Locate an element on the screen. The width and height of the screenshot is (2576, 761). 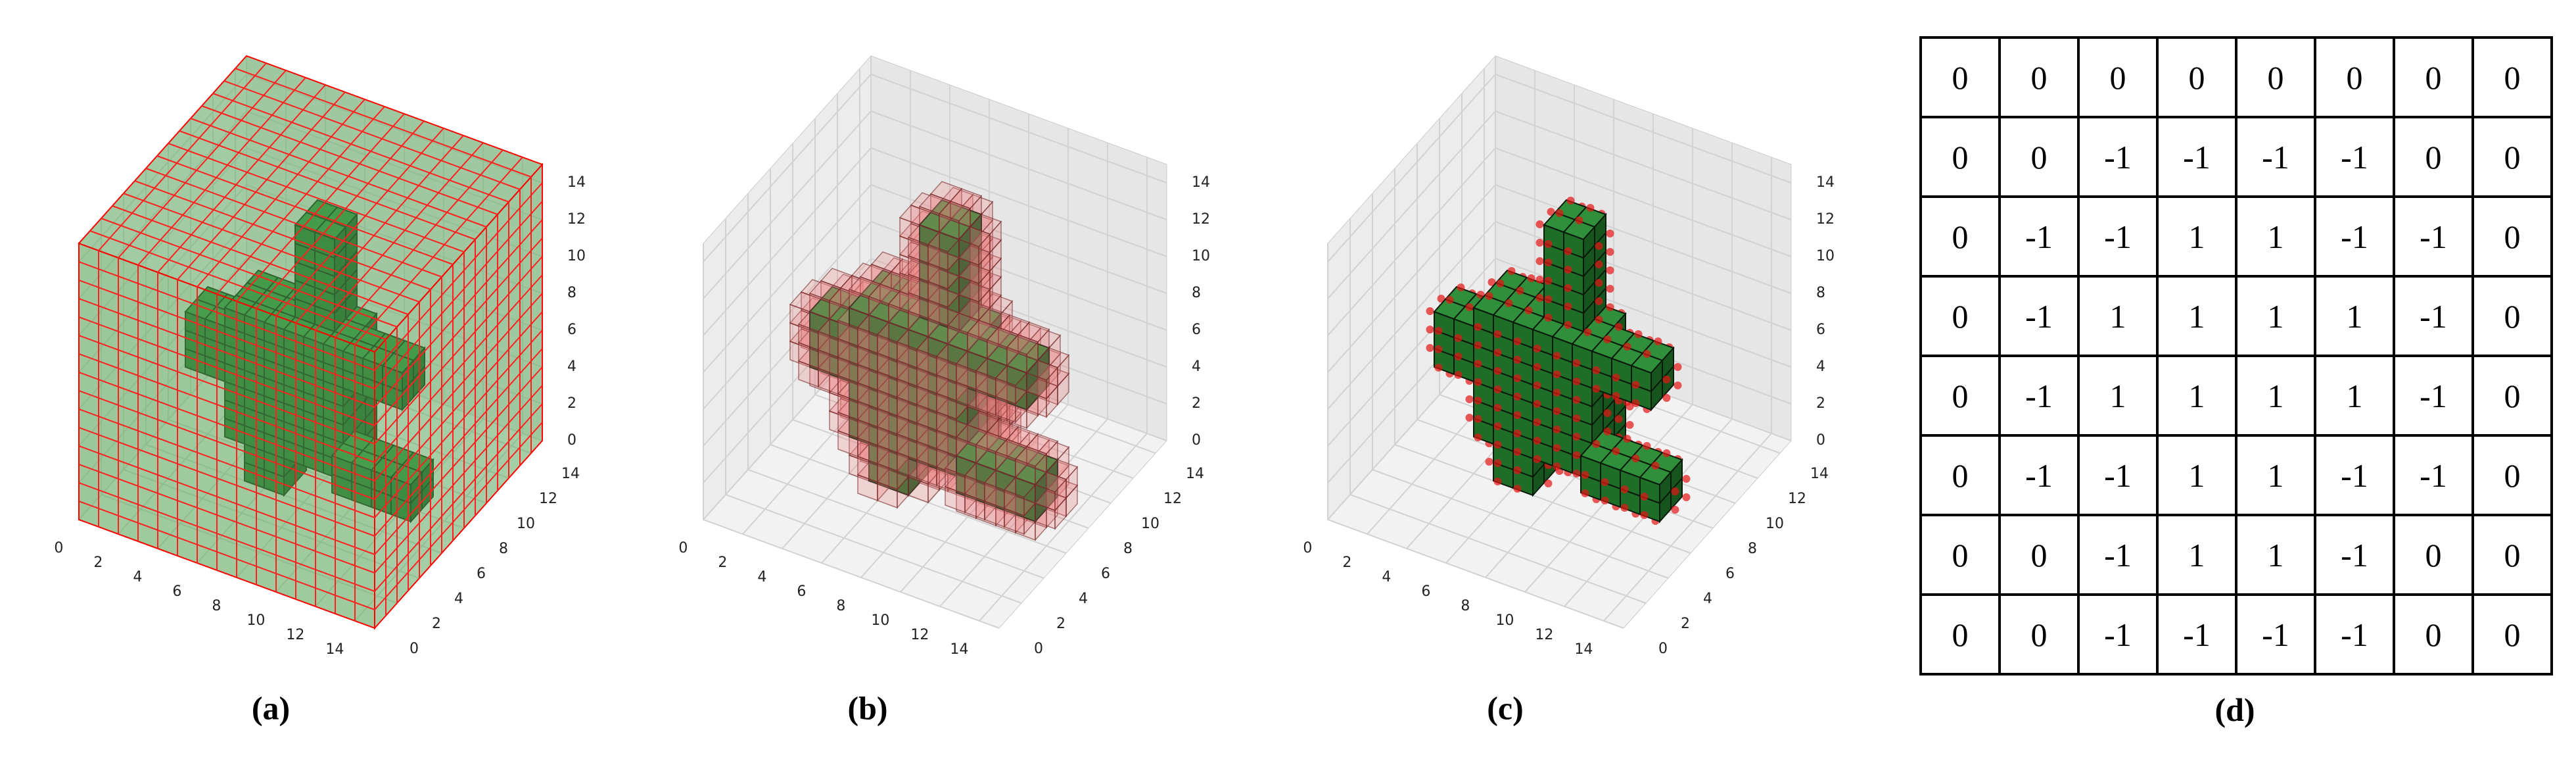
table-row: 0 -1 1 1 1 1 -1 0 is located at coordinates (2236, 316).